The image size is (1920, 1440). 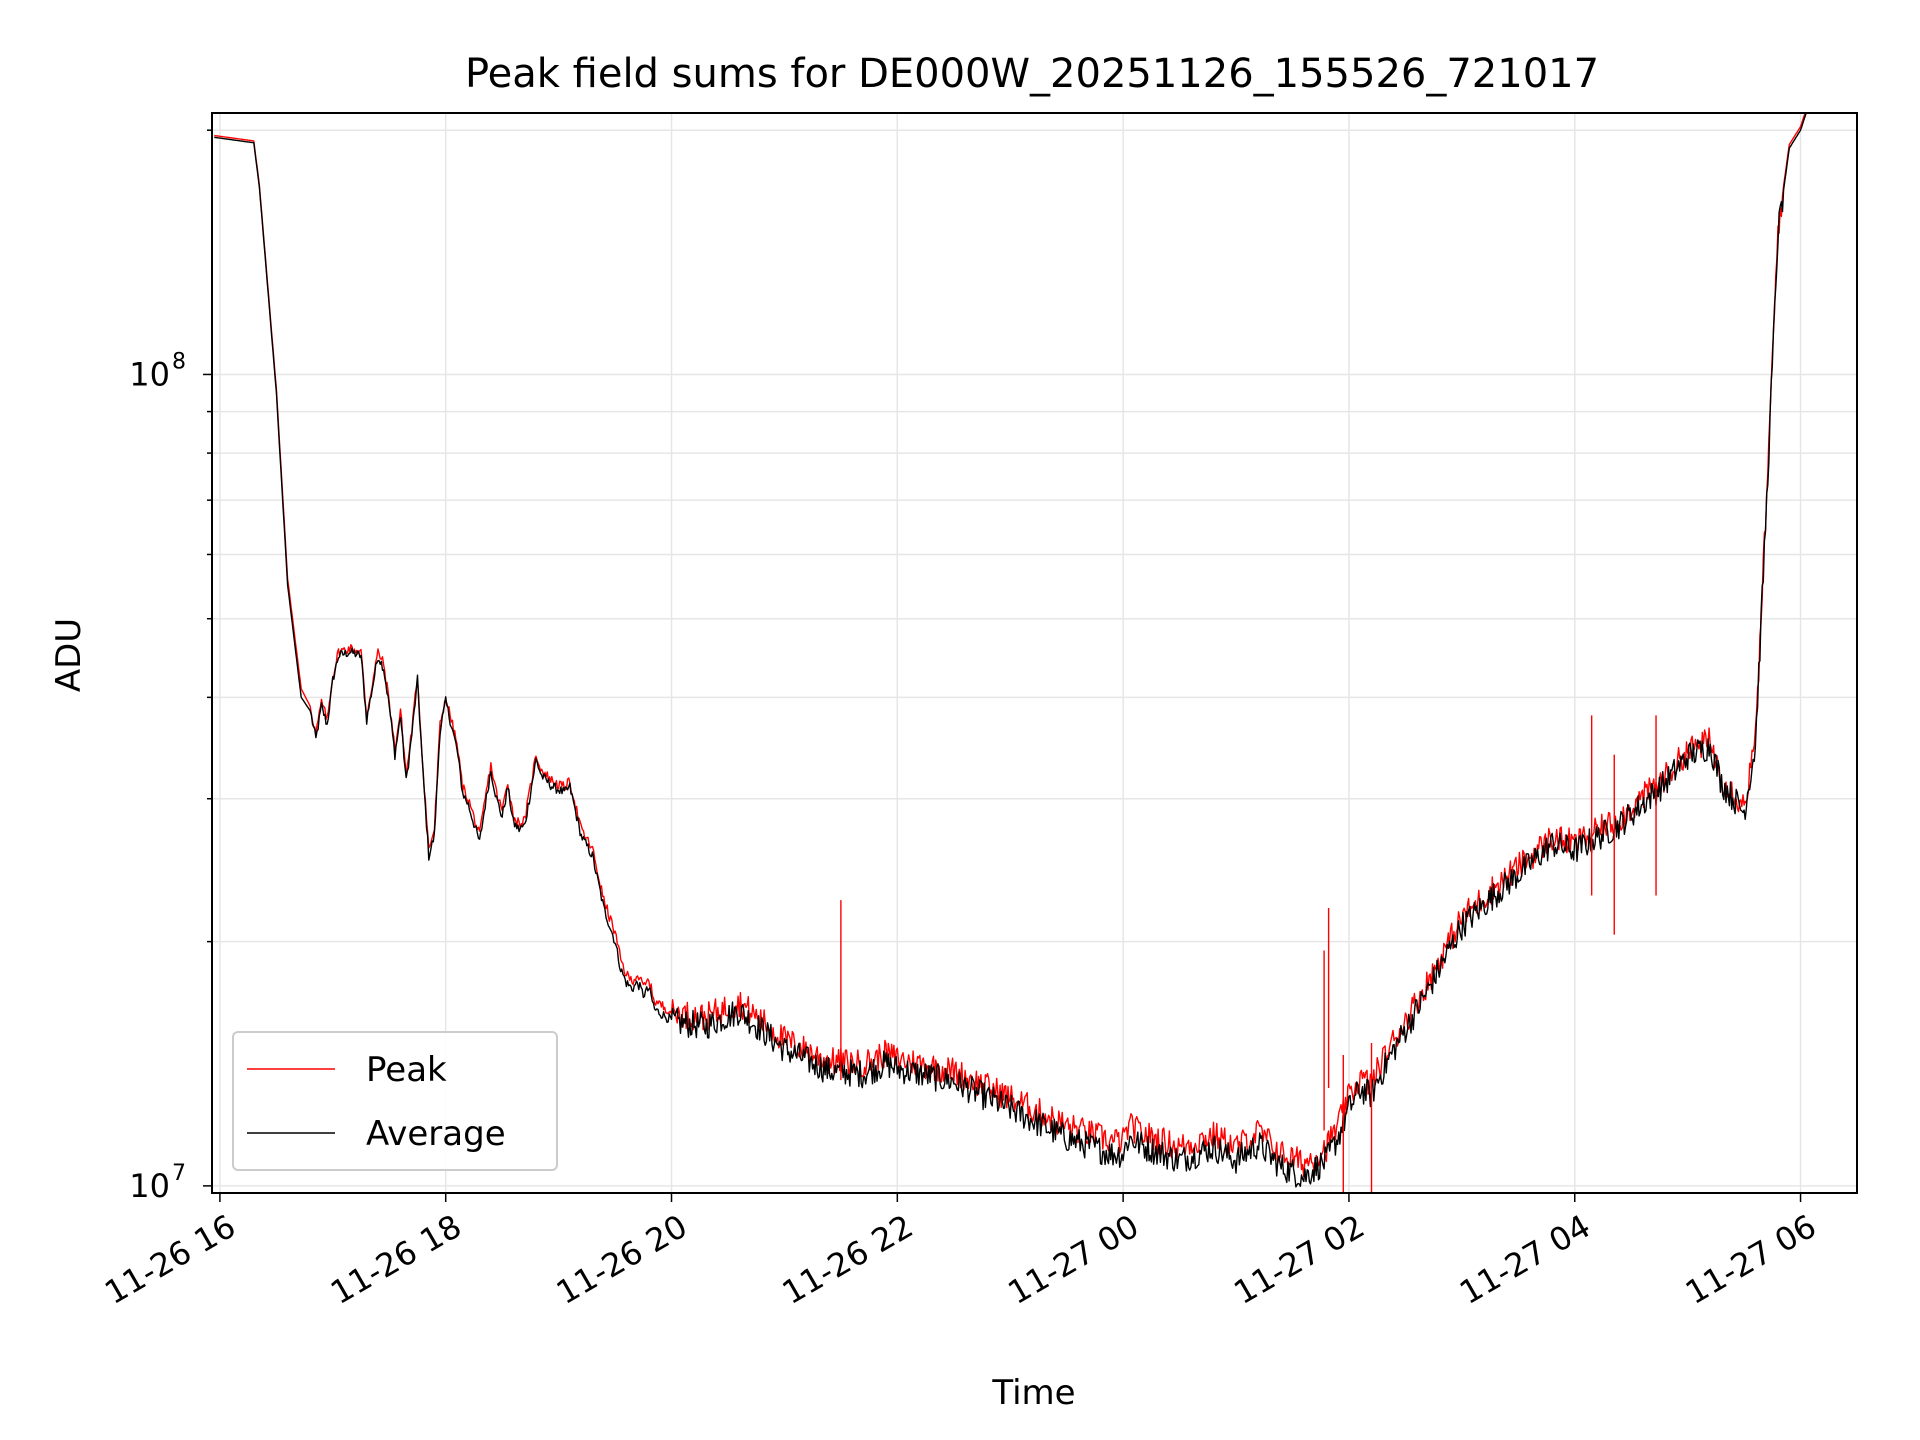 What do you see at coordinates (436, 1134) in the screenshot?
I see `legend-average-label: Average` at bounding box center [436, 1134].